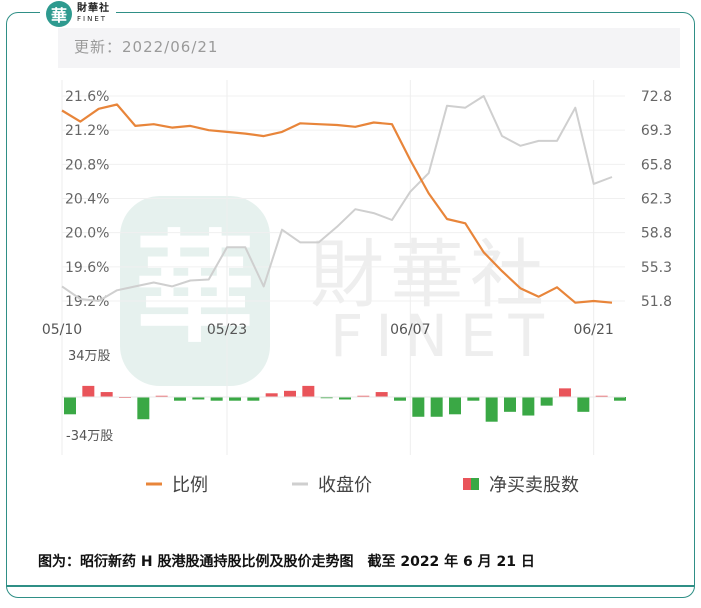  Describe the element at coordinates (656, 97) in the screenshot. I see `y-right-tick-label: 72.8` at that location.